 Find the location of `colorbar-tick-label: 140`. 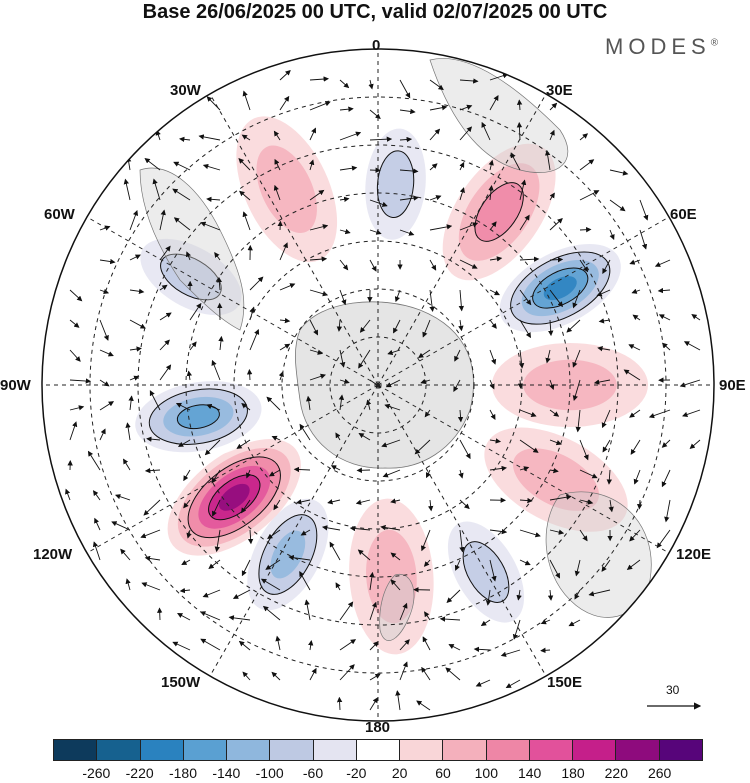

colorbar-tick-label: 140 is located at coordinates (529, 773).